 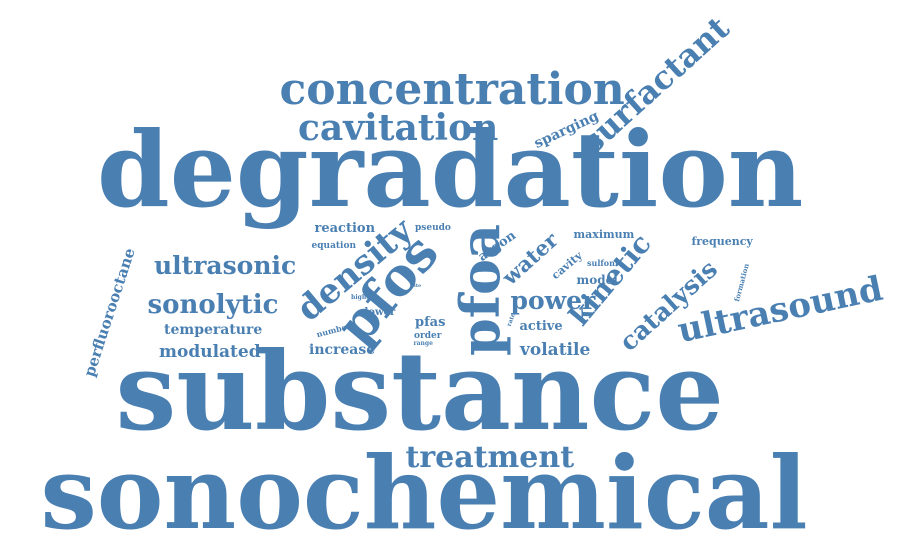 What do you see at coordinates (345, 228) in the screenshot?
I see `word-reaction: reaction` at bounding box center [345, 228].